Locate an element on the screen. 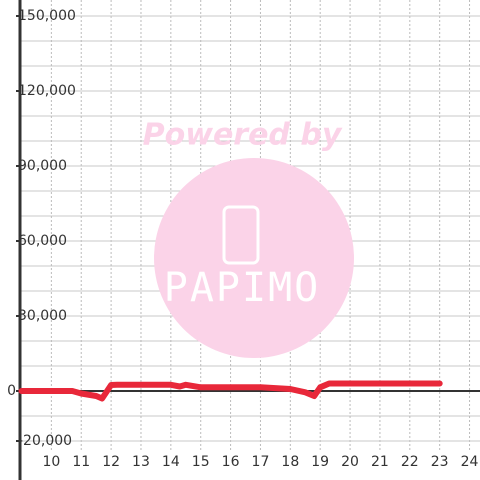 The image size is (480, 480). y-tick-label: 30,000 is located at coordinates (42, 316).